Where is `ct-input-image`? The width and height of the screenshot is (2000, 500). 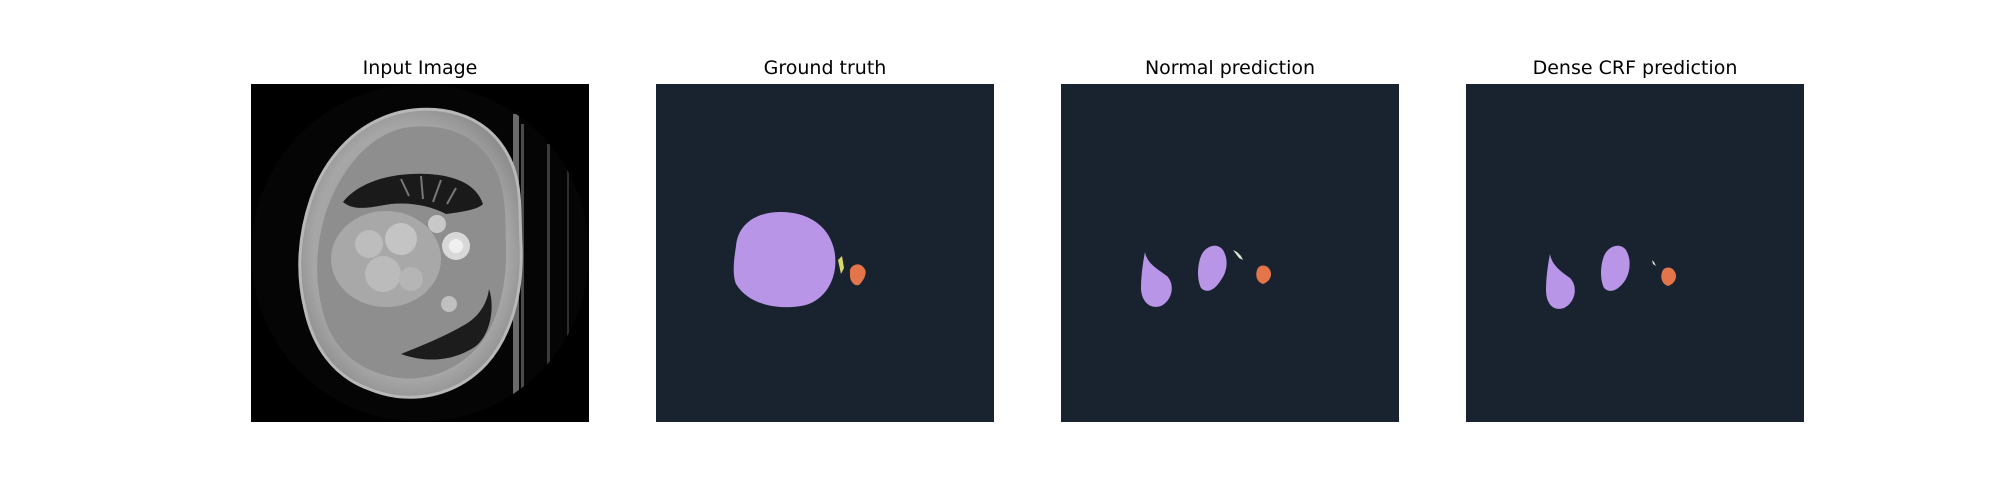
ct-input-image is located at coordinates (420, 253).